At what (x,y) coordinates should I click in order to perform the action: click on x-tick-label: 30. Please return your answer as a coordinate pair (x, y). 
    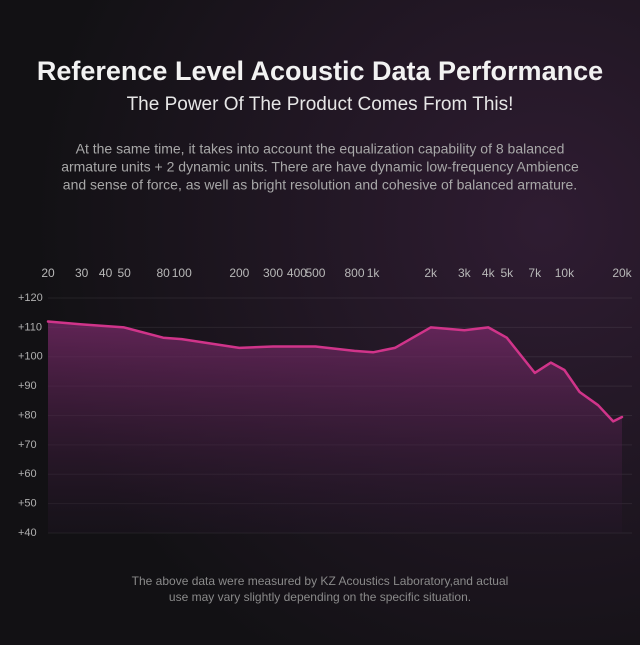
    Looking at the image, I should click on (82, 273).